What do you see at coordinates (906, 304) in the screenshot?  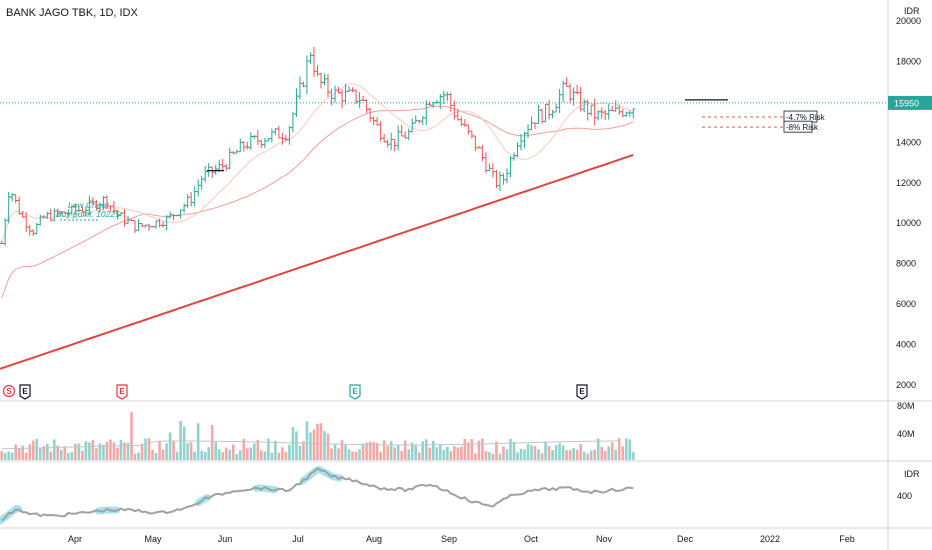 I see `price-tick-label: 6000` at bounding box center [906, 304].